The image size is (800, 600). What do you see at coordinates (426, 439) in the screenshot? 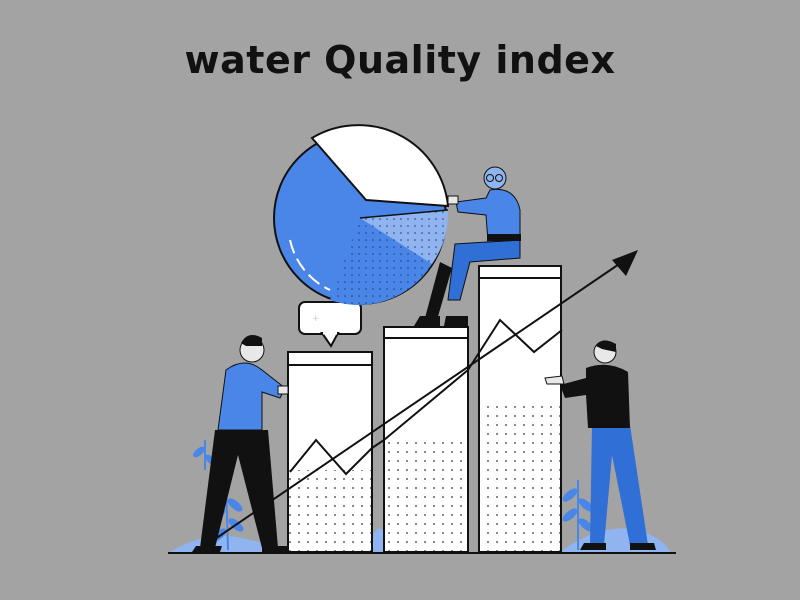
I see `bar-middle` at bounding box center [426, 439].